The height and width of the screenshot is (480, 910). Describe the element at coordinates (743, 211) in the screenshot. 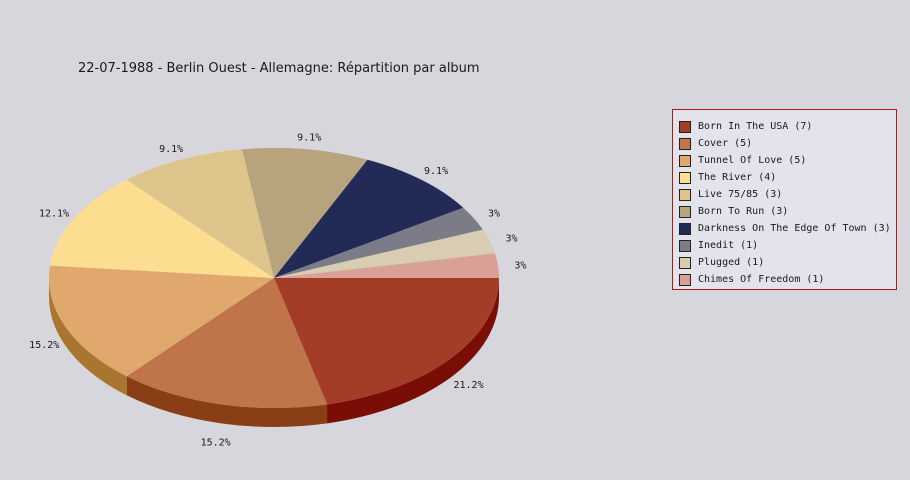

I see `legend-label: Born To Run (3)` at that location.